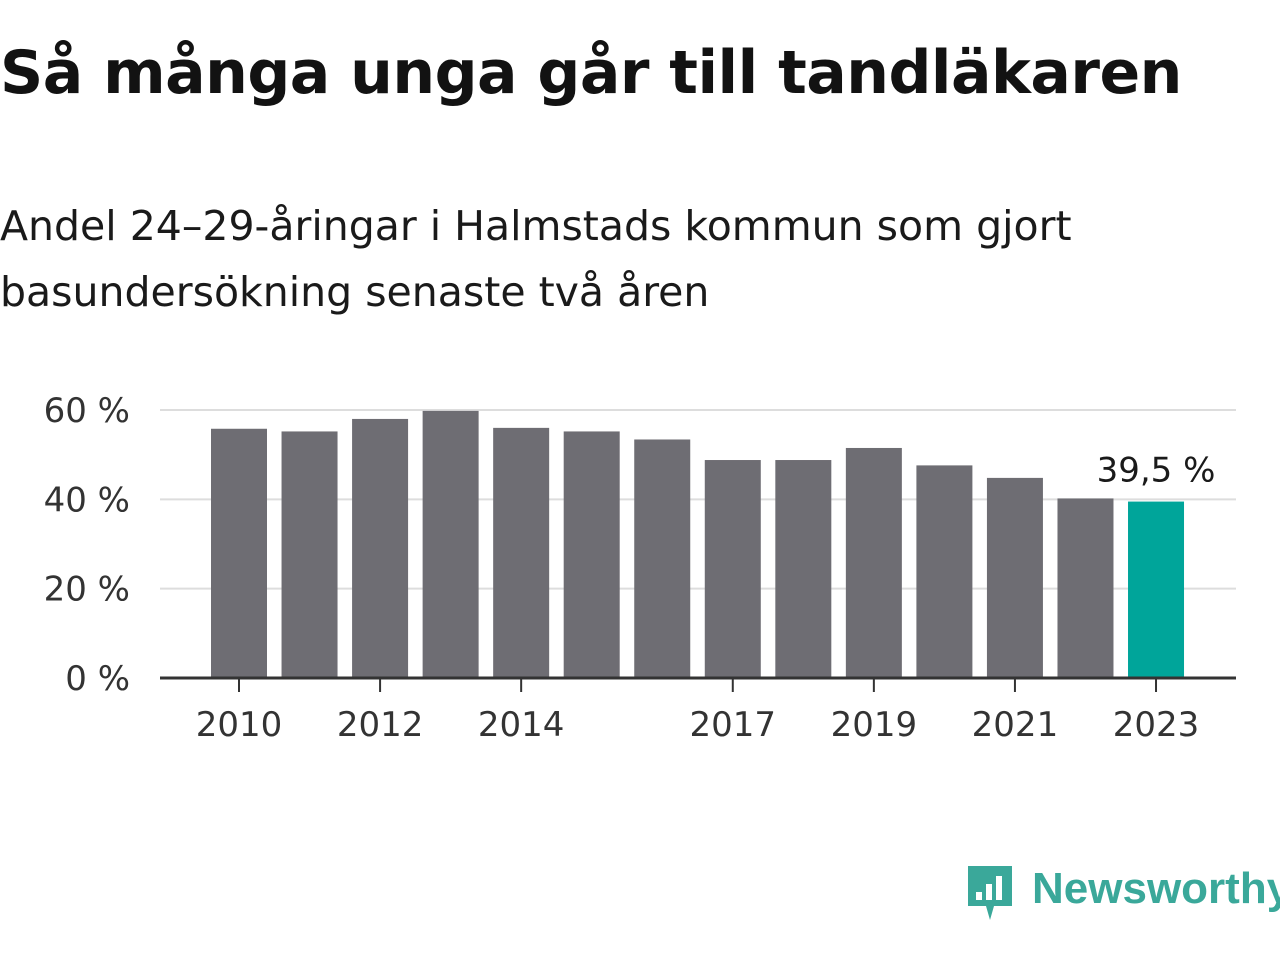 Image resolution: width=1280 pixels, height=960 pixels. Describe the element at coordinates (239, 725) in the screenshot. I see `x-tick-label: 2010` at that location.